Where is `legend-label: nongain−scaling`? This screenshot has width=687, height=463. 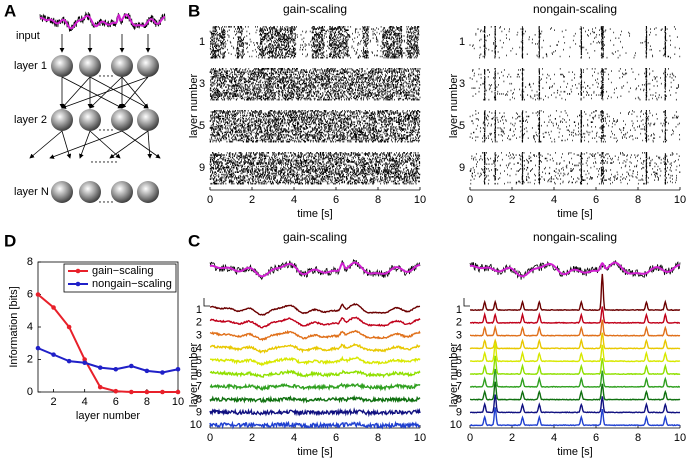
legend-label: nongain−scaling is located at coordinates (132, 284).